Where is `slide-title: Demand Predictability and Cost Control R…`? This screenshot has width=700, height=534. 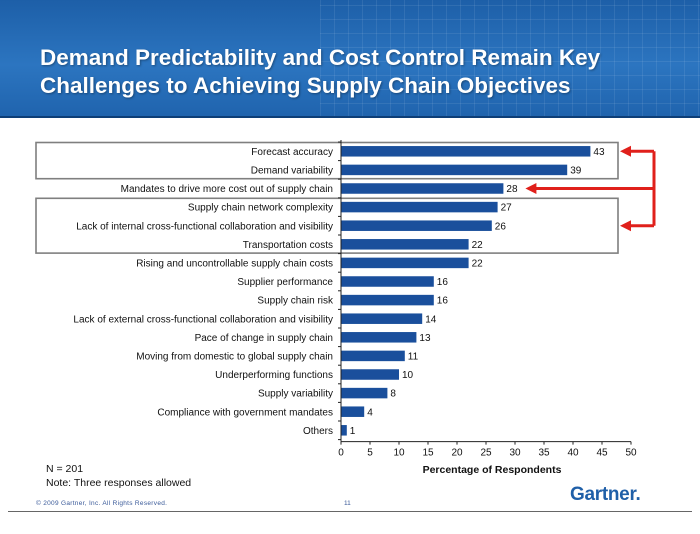 slide-title: Demand Predictability and Cost Control R… is located at coordinates (360, 72).